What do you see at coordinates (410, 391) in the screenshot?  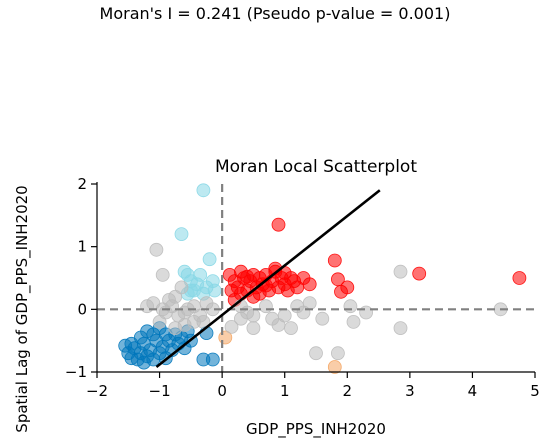 I see `x-tick-label: 3` at bounding box center [410, 391].